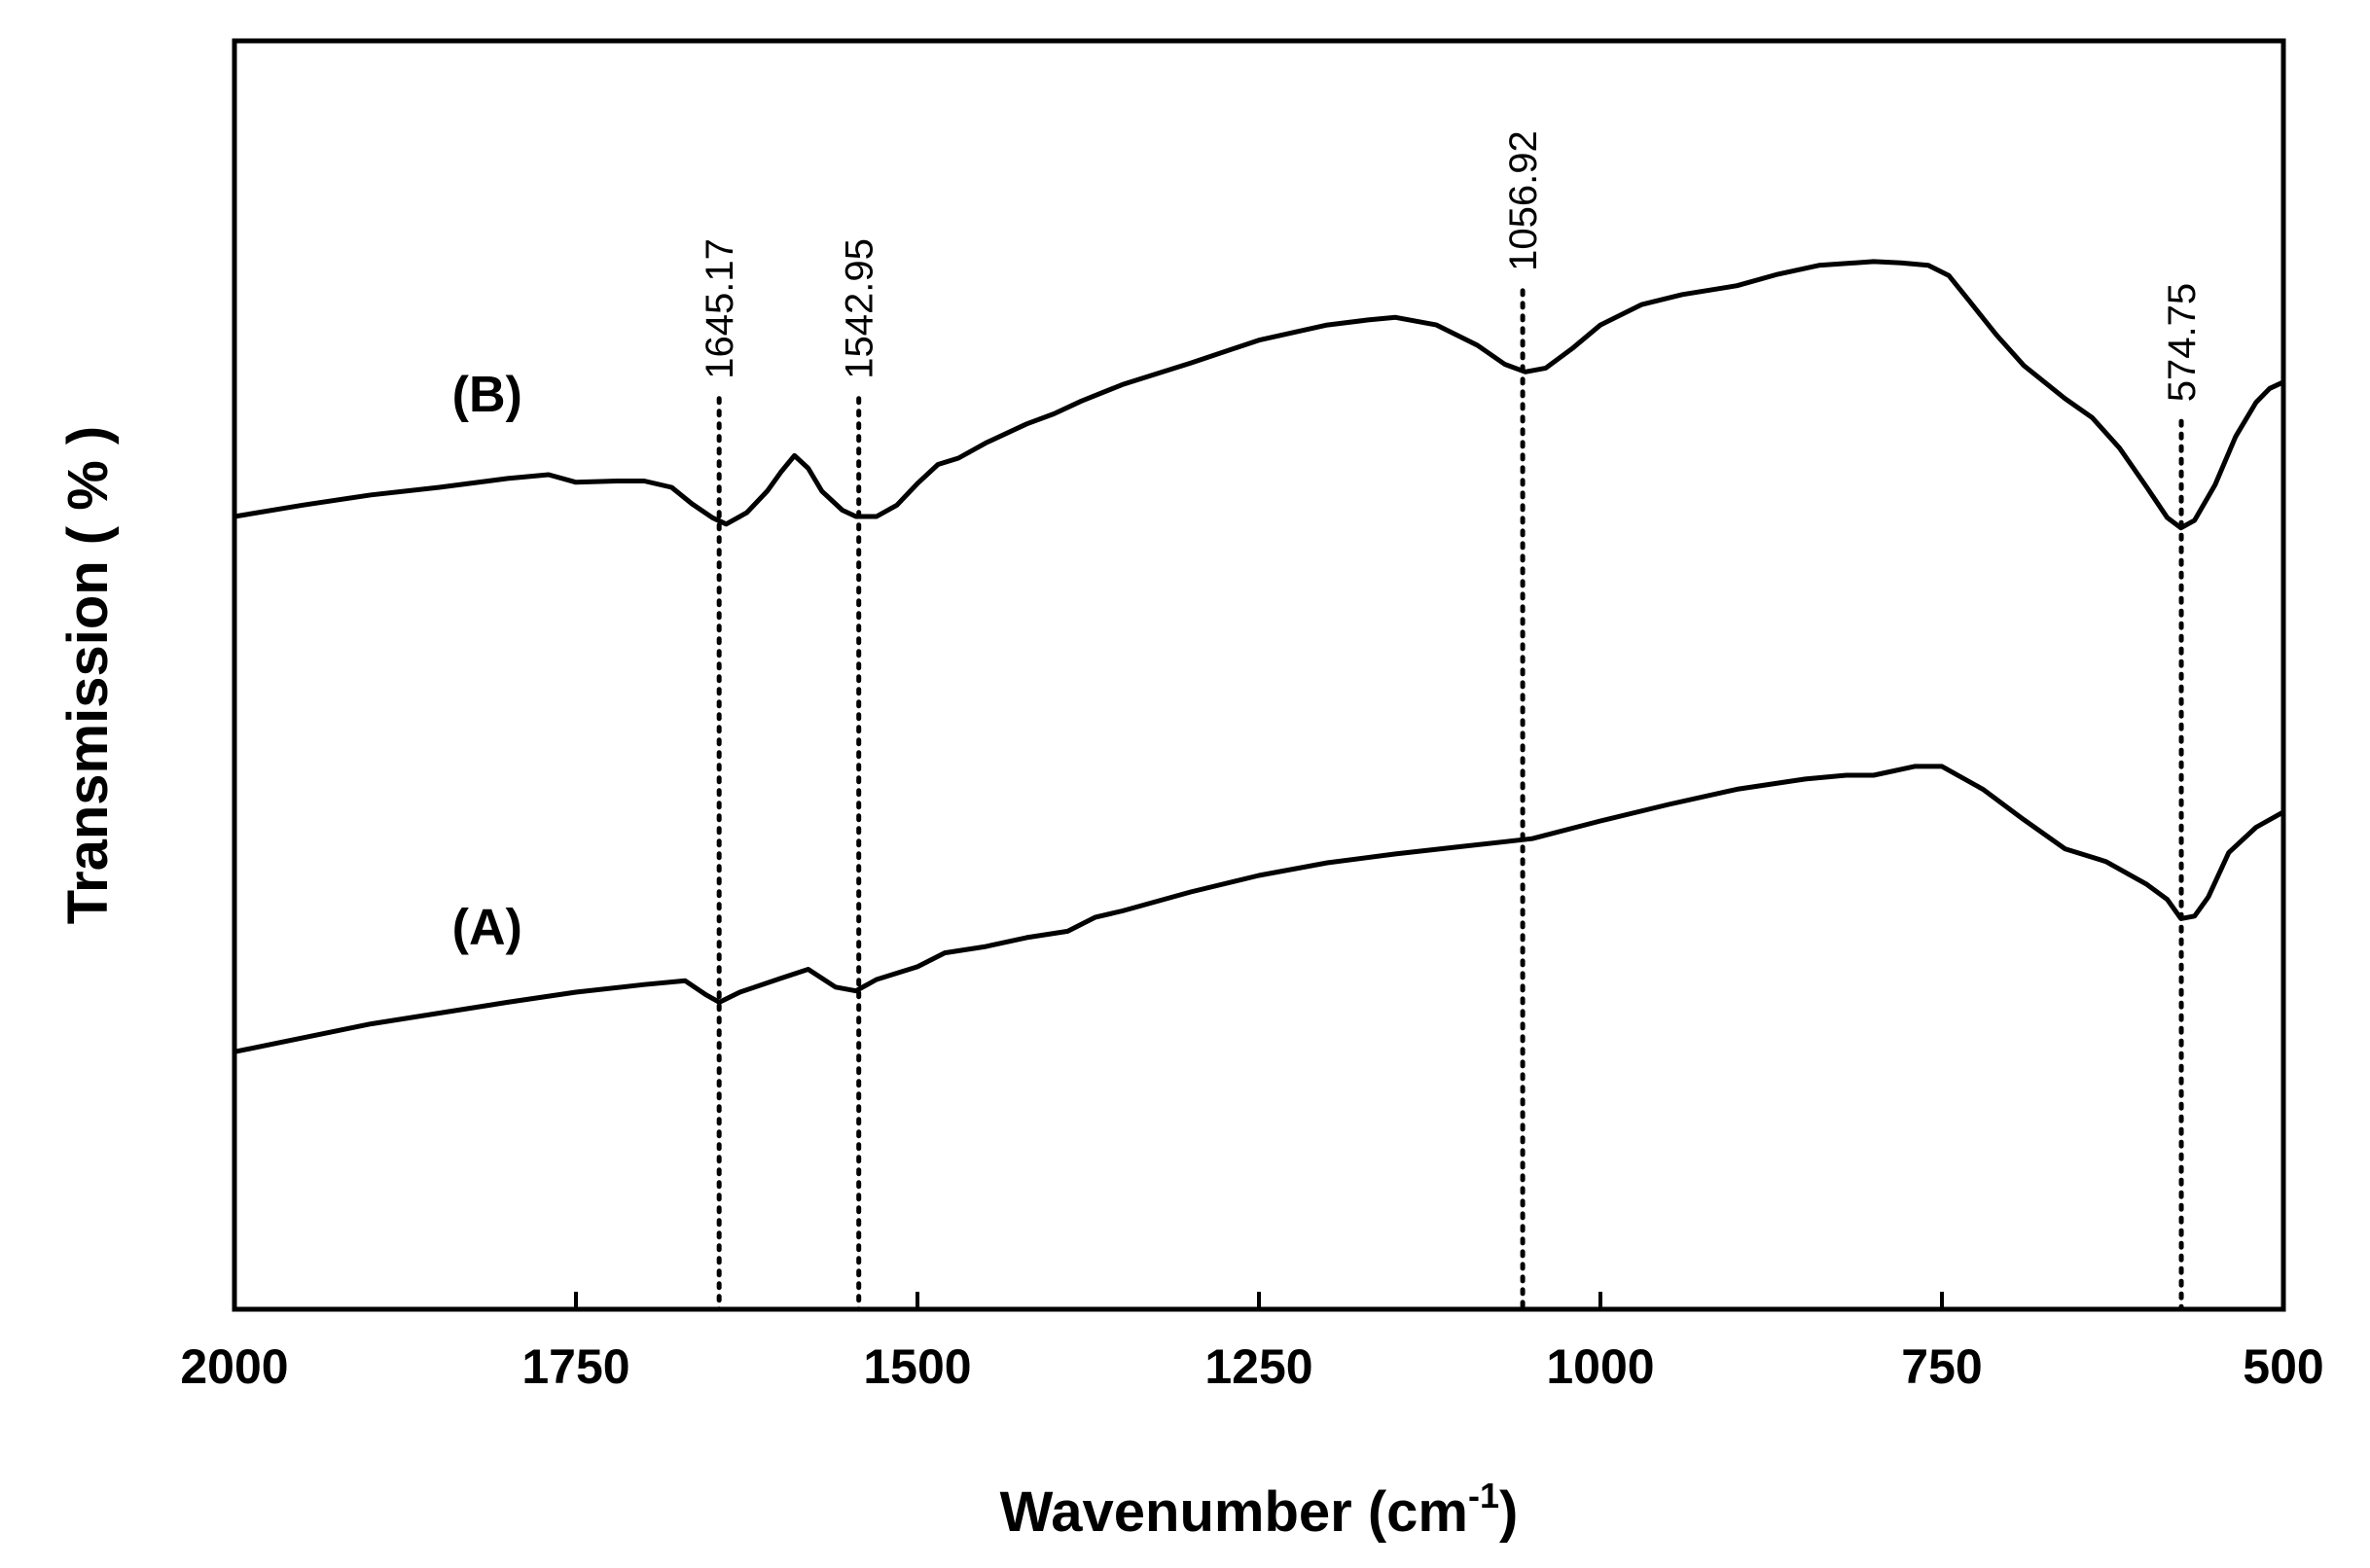  I want to click on x-tick-label-1250: 1250, so click(1258, 1366).